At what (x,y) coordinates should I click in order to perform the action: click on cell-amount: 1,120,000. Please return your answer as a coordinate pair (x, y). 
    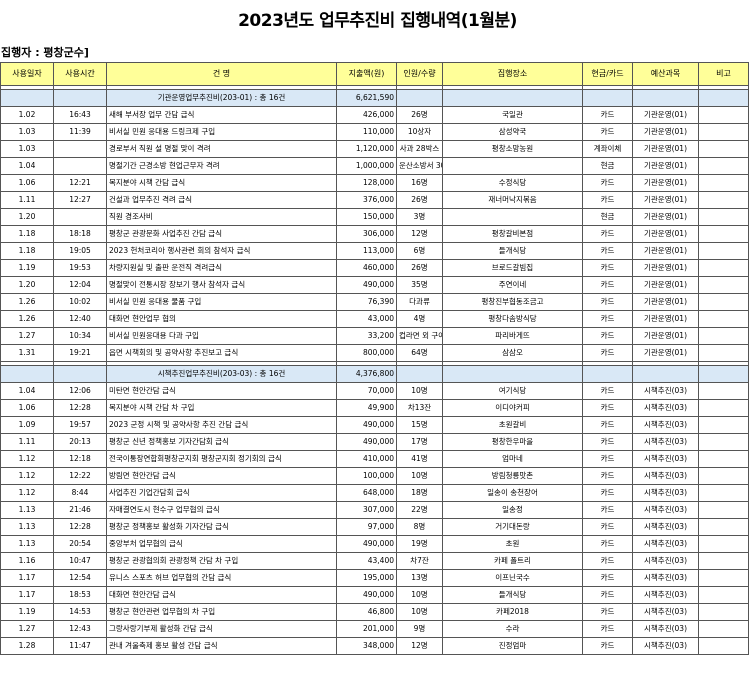
    Looking at the image, I should click on (366, 149).